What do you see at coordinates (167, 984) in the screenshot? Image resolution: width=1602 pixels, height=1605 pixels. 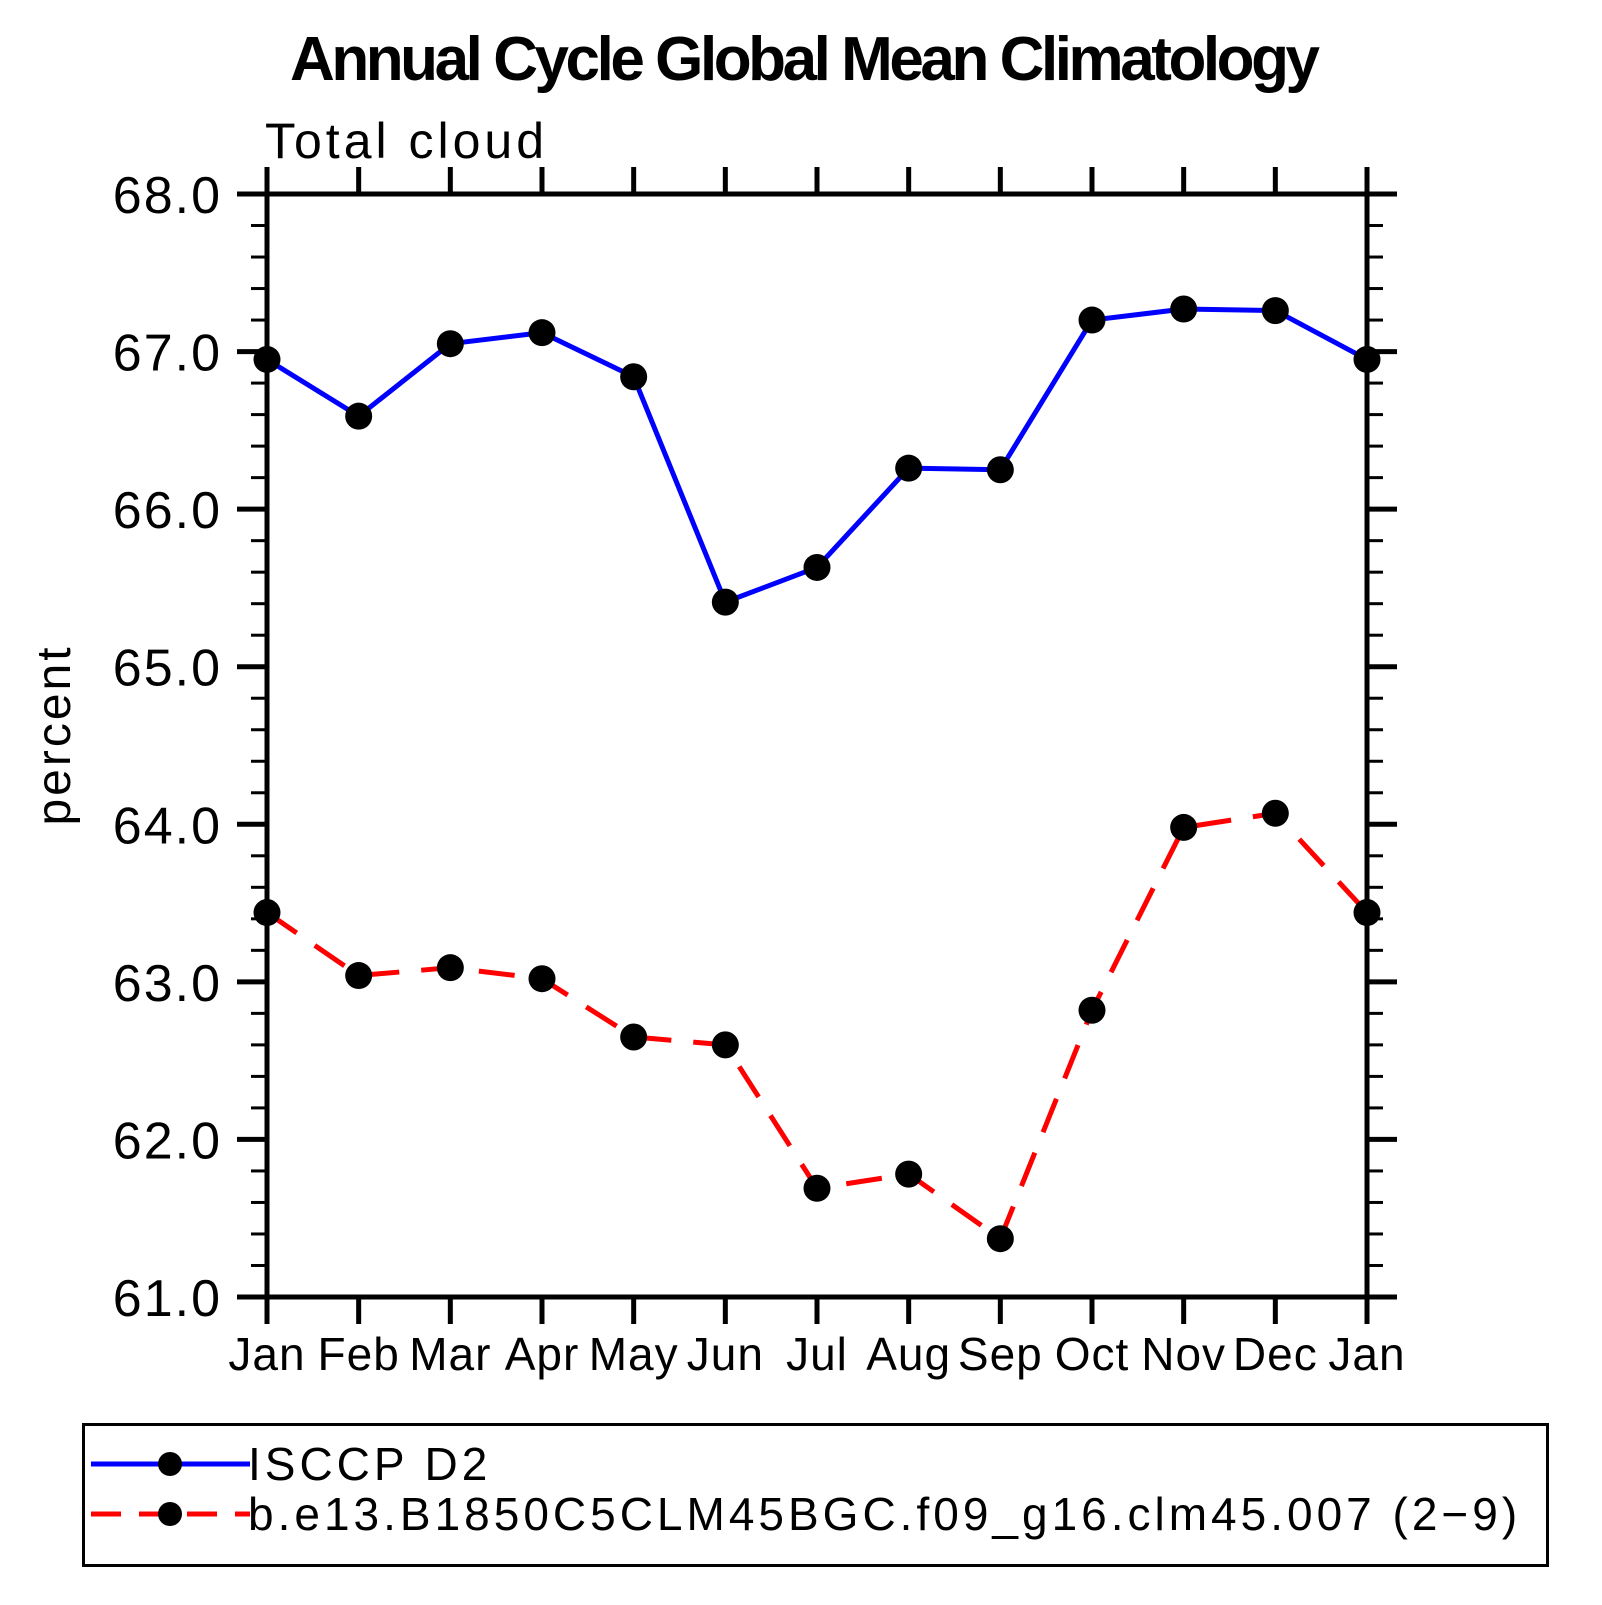 I see `y-tick-label: 63.0` at bounding box center [167, 984].